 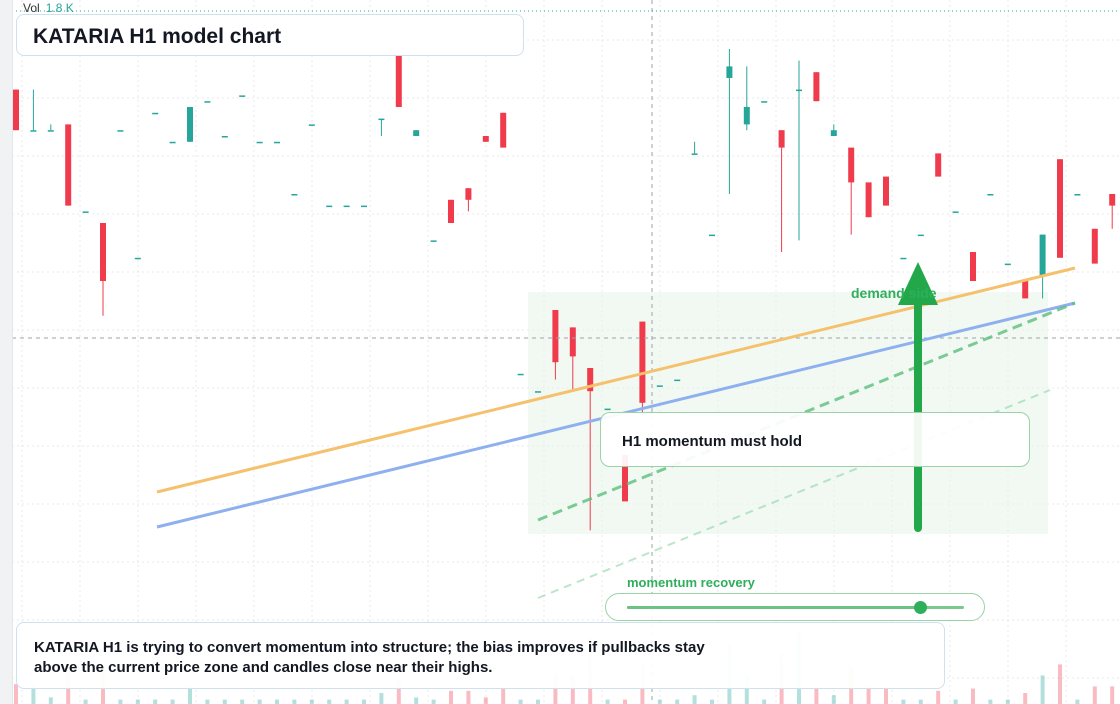 I want to click on slider-label: momentum recovery, so click(x=691, y=582).